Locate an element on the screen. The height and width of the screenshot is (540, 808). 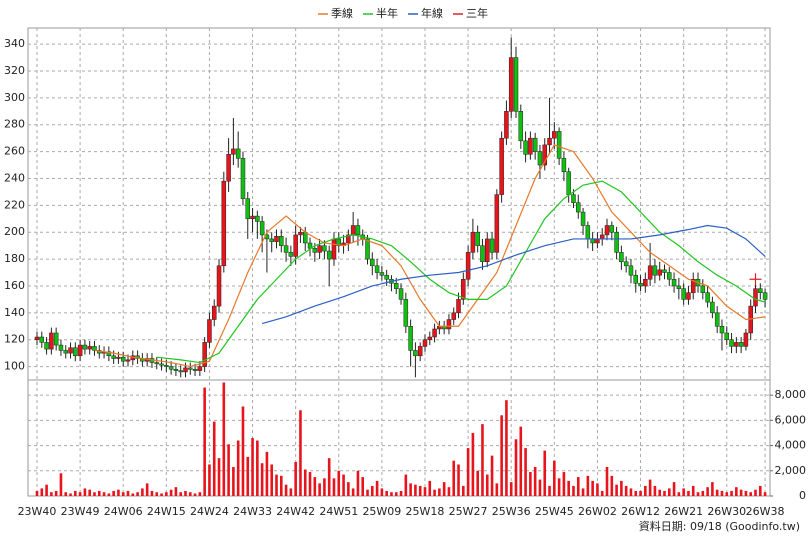
x-tick-label: 24W33 is located at coordinates (252, 511).